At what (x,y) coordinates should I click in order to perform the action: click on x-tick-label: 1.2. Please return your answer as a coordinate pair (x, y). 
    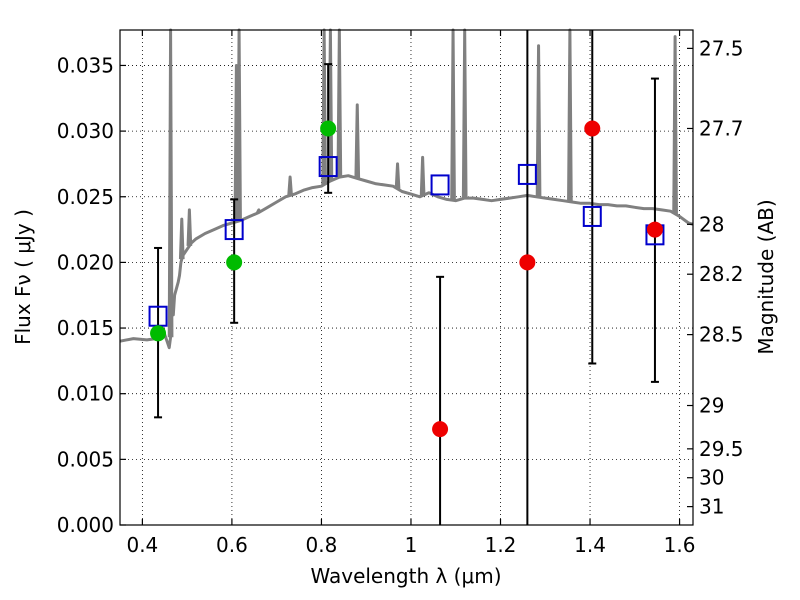
    Looking at the image, I should click on (501, 545).